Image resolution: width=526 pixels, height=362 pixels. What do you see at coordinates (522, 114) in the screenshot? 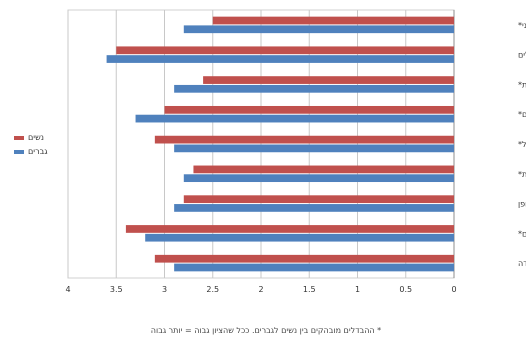
I see `category-label: ביצועים*` at bounding box center [522, 114].